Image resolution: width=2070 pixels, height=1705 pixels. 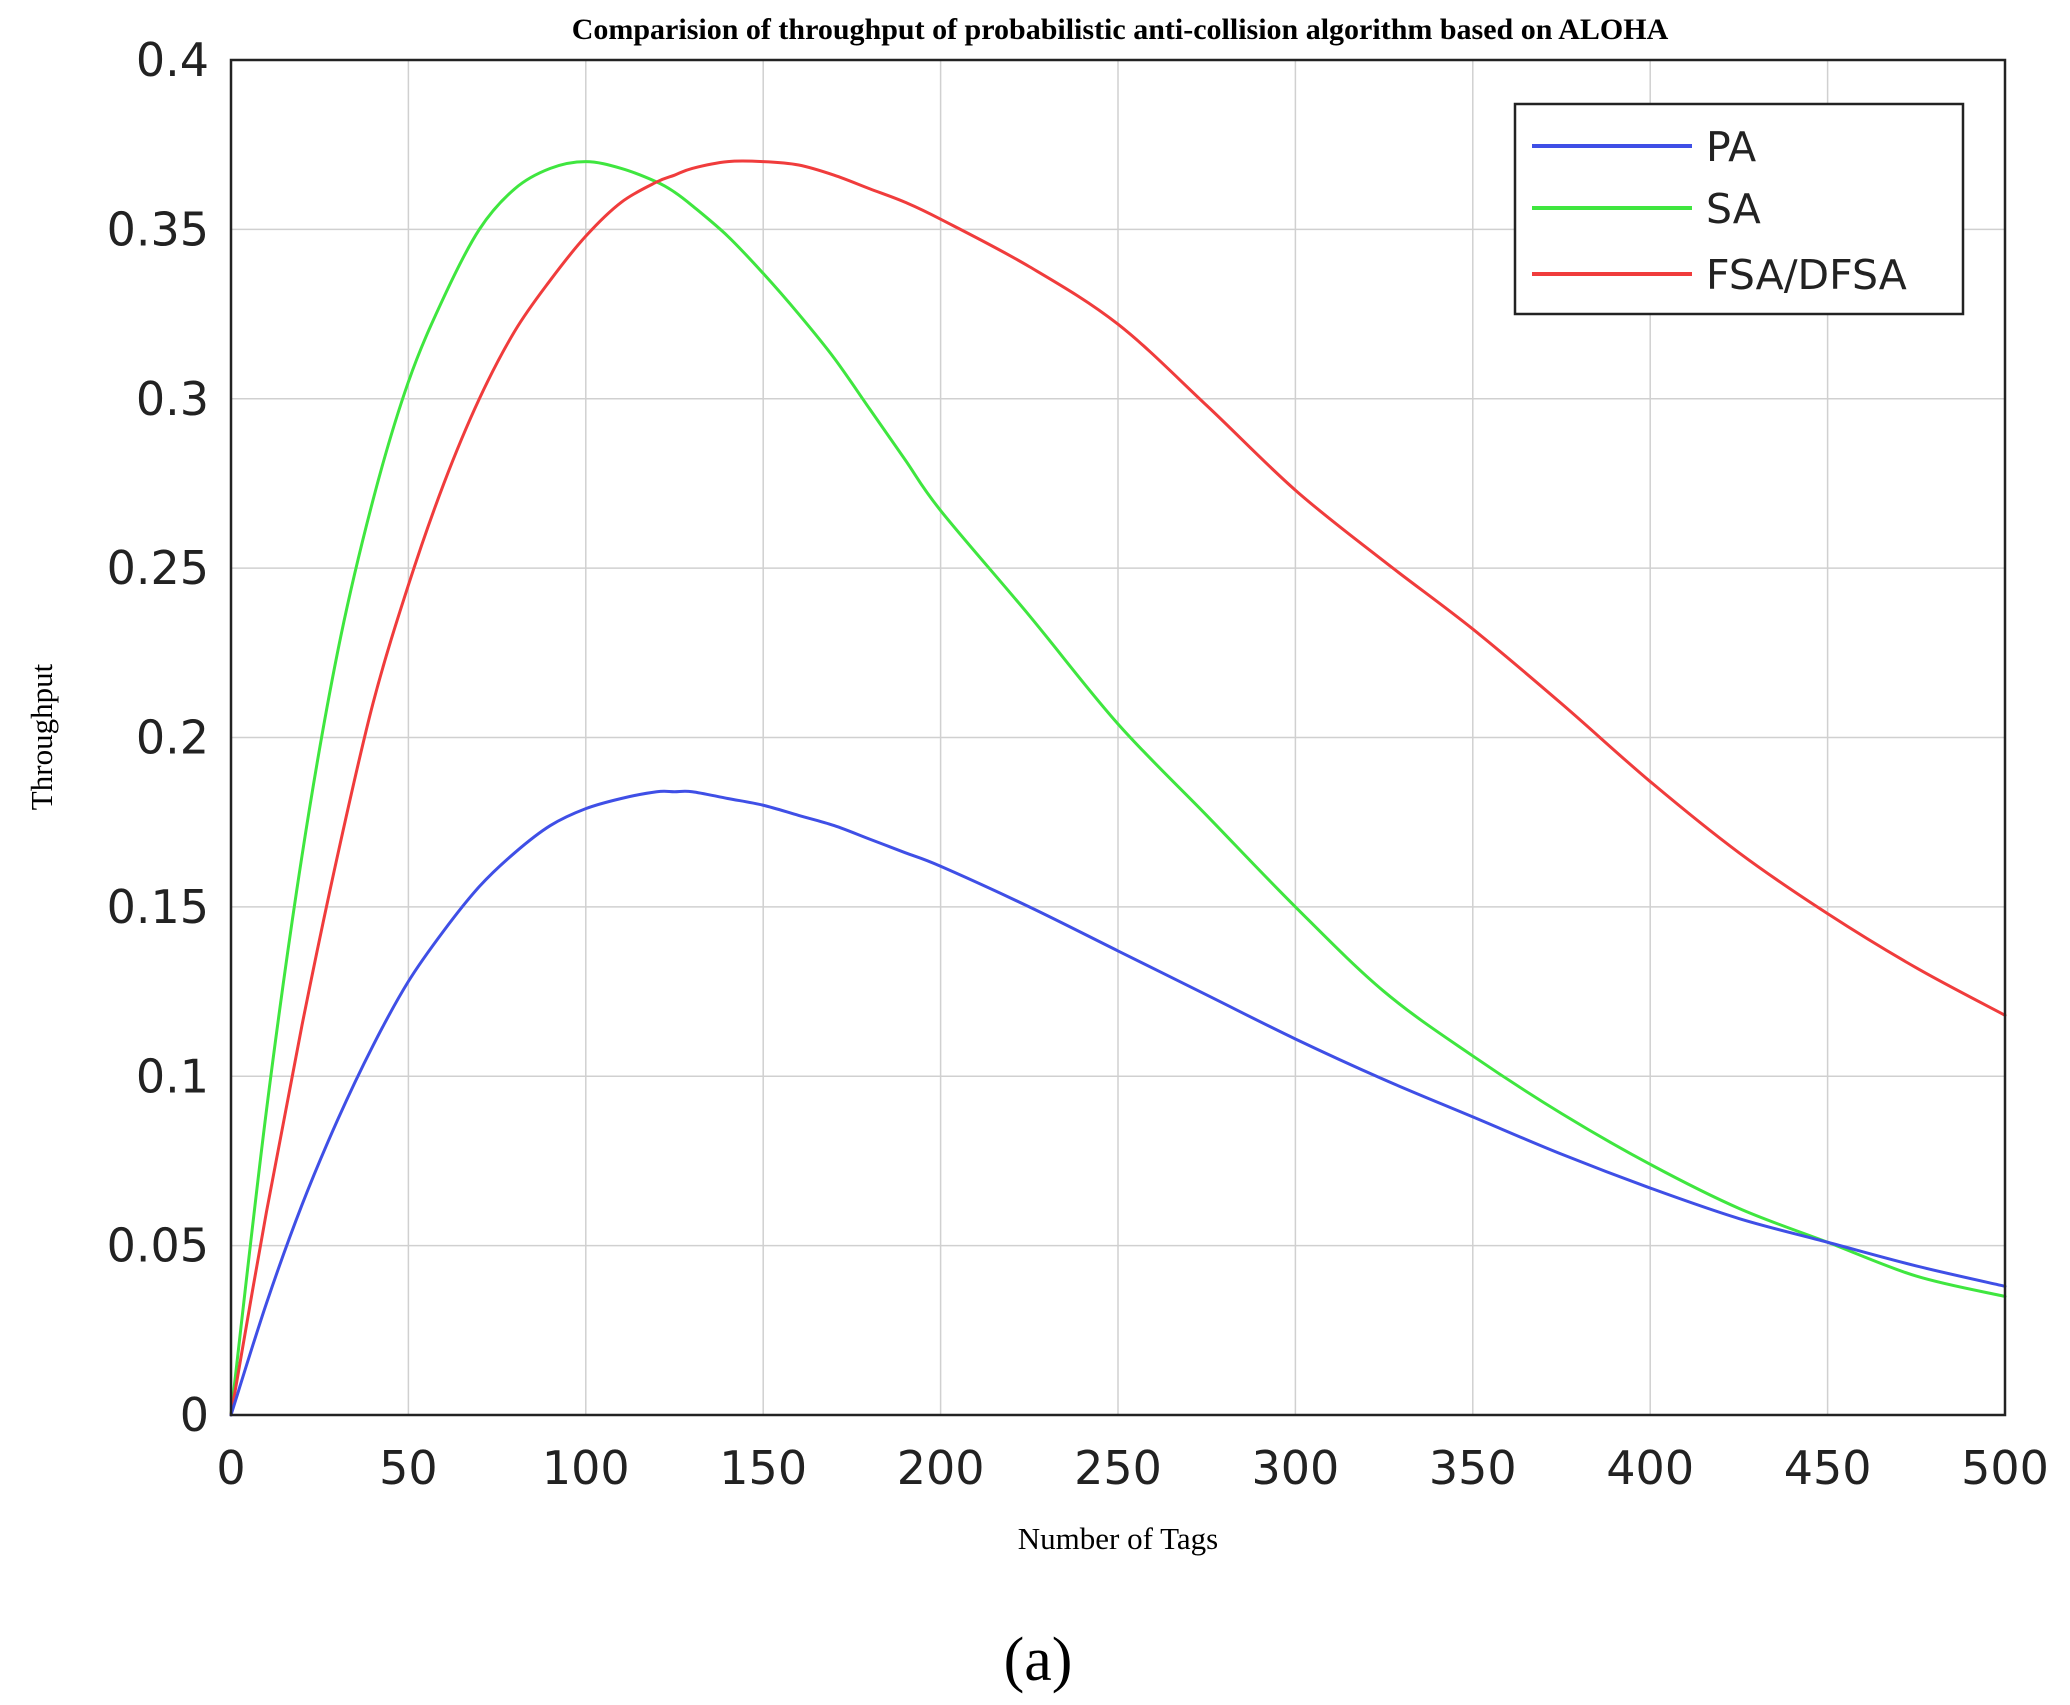 I want to click on x-axis-ticks: 0 50 100 150 200 250 300 350 400 450 500, so click(x=1132, y=1468).